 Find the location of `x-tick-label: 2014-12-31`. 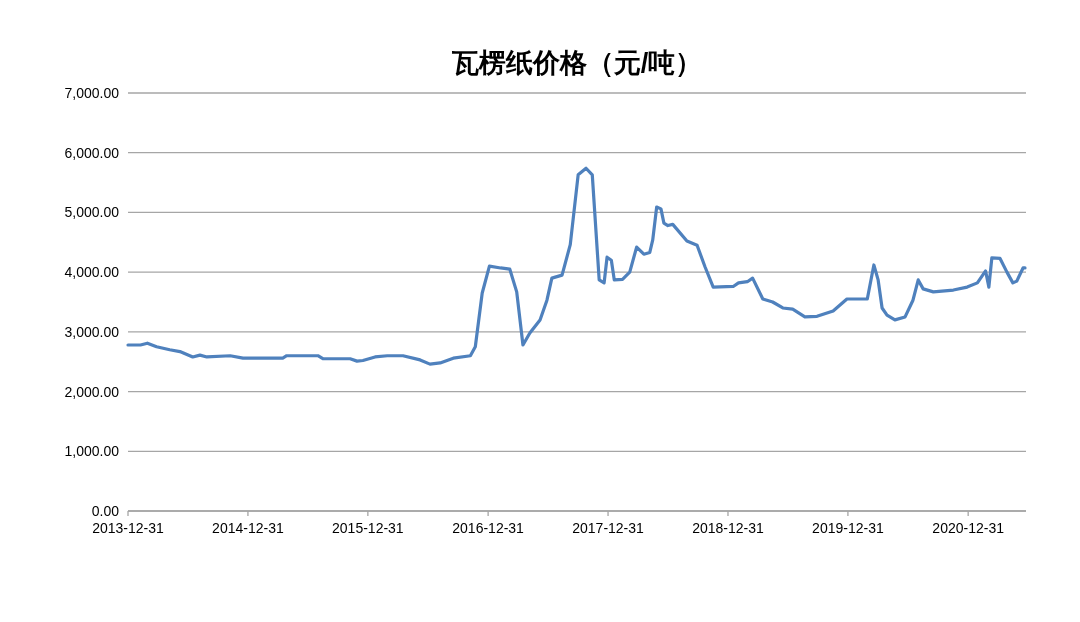

x-tick-label: 2014-12-31 is located at coordinates (248, 528).